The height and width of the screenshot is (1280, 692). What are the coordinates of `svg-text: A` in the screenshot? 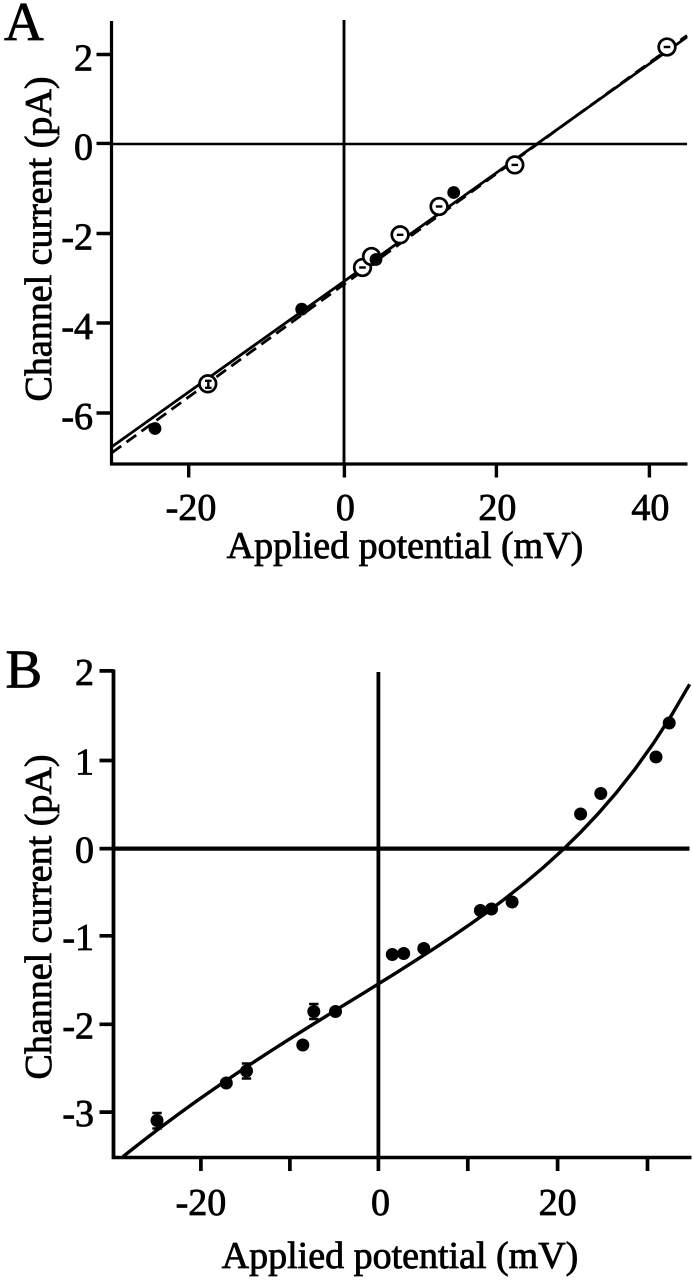 It's located at (24, 26).